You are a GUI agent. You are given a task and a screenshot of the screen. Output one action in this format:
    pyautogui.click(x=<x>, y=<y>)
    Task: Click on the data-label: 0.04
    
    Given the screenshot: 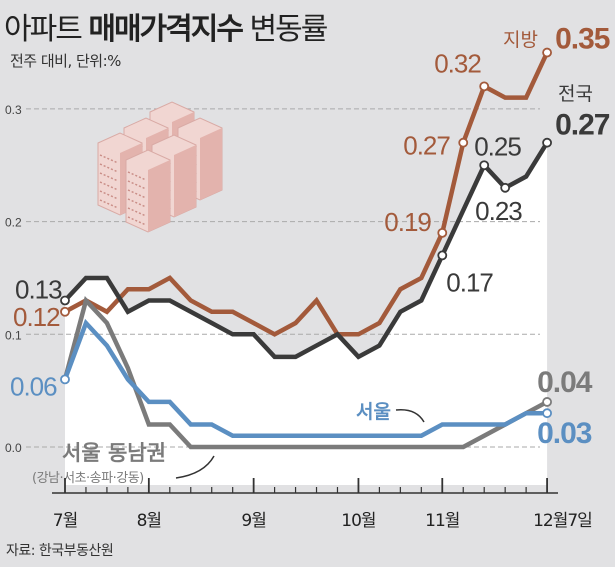 What is the action you would take?
    pyautogui.click(x=565, y=382)
    